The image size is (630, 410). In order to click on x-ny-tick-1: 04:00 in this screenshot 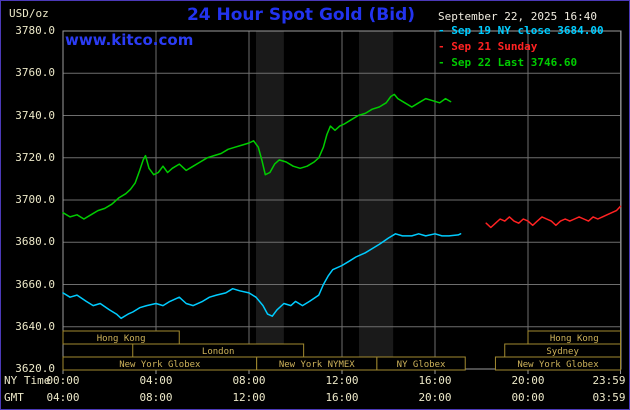, I will do `click(156, 380)`.